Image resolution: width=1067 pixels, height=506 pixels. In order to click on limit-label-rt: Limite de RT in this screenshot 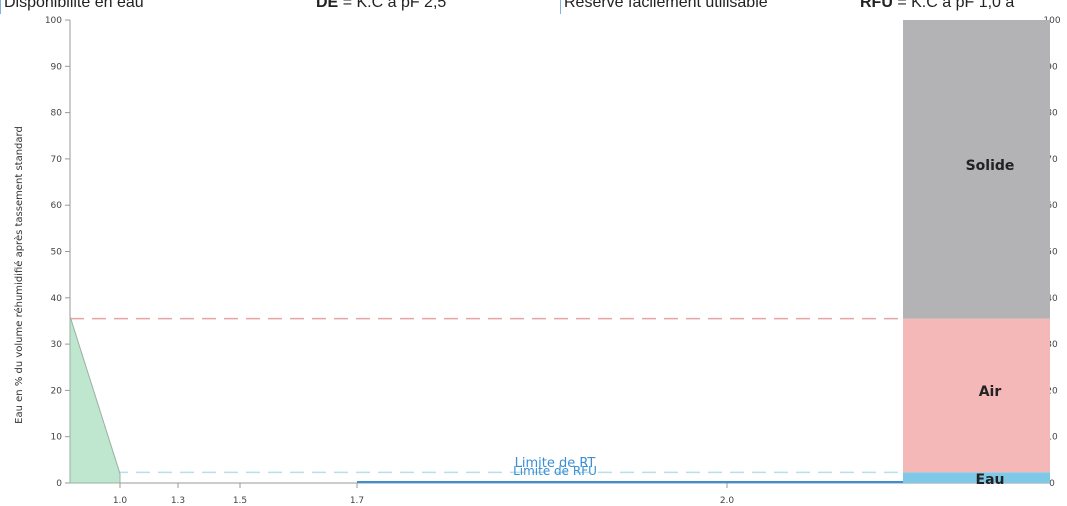, I will do `click(555, 463)`.